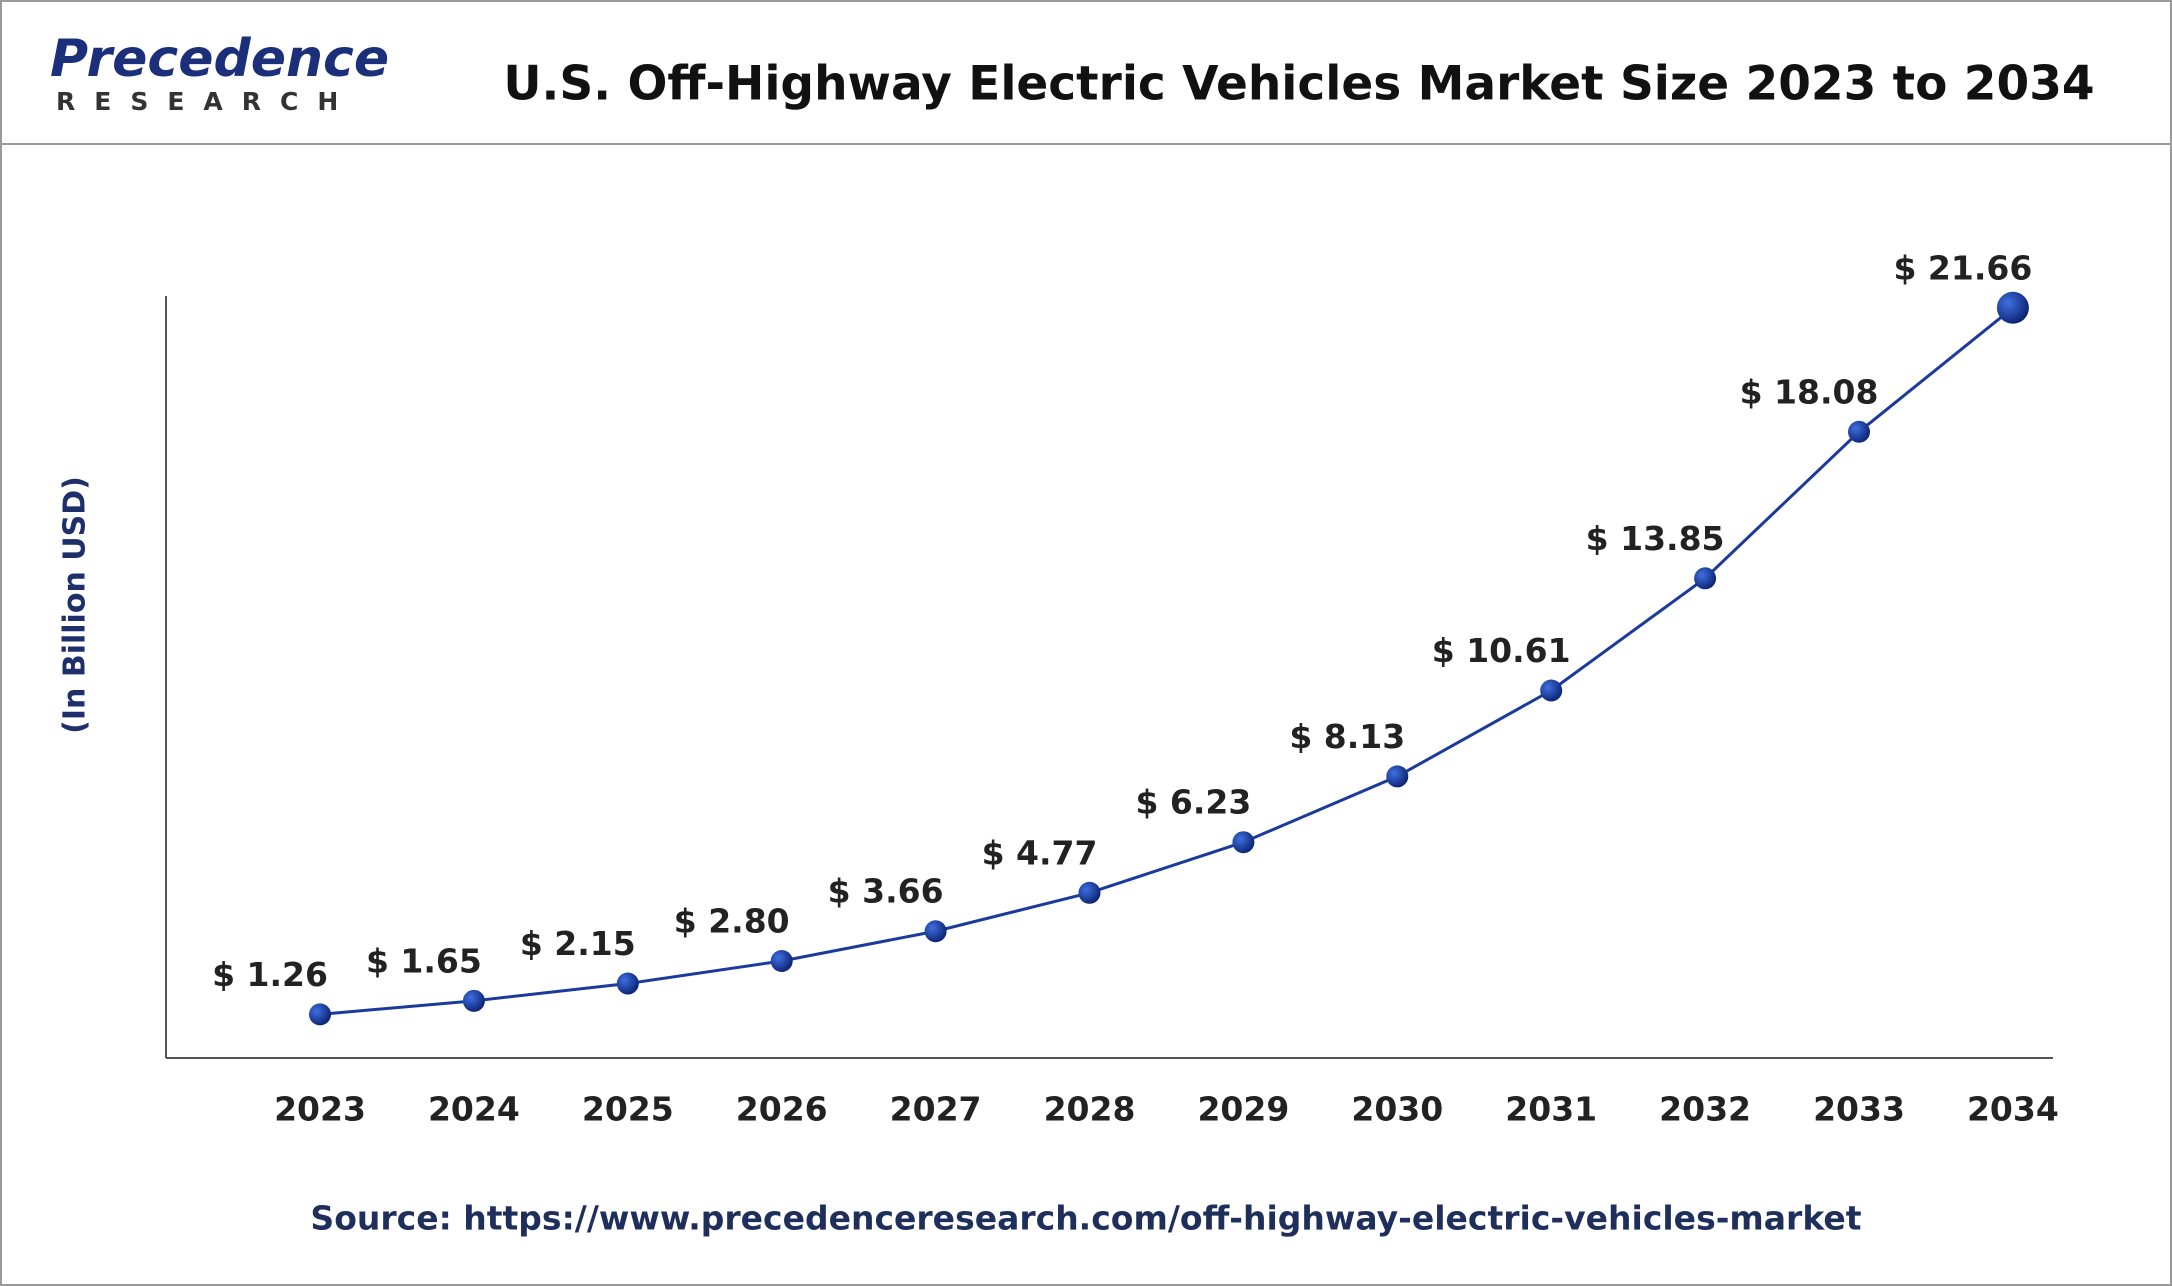 The height and width of the screenshot is (1286, 2172). I want to click on y-axis-label: (In Billion USD), so click(75, 605).